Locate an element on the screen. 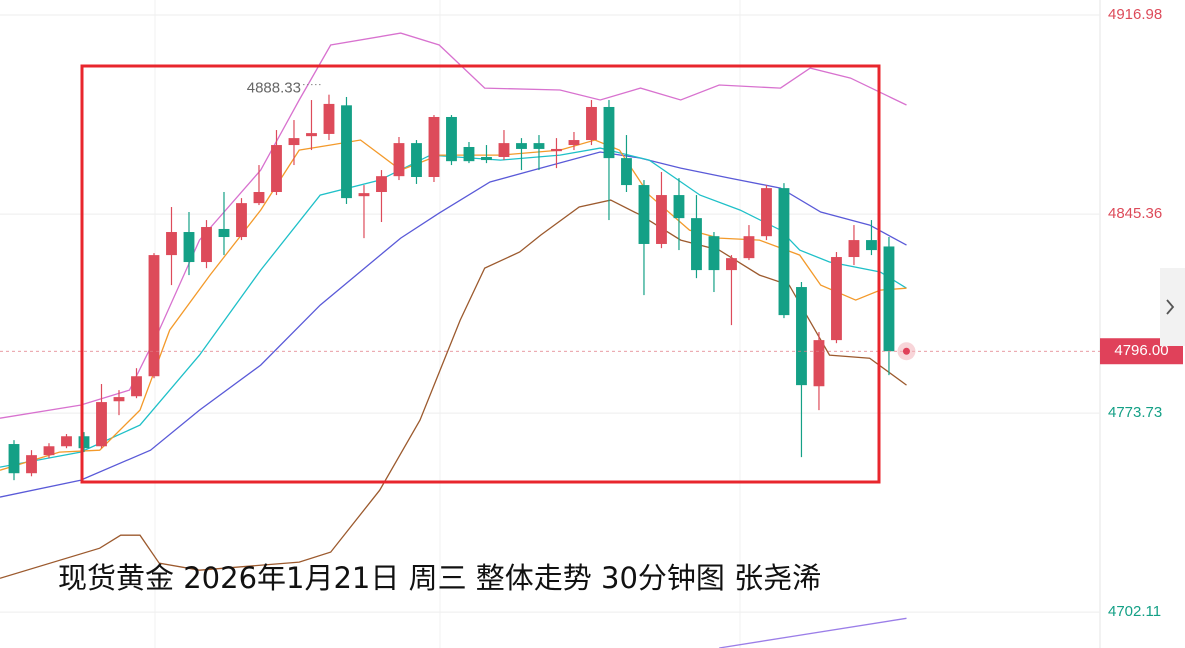 This screenshot has width=1185, height=648. high-label: 4888.33 is located at coordinates (274, 88).